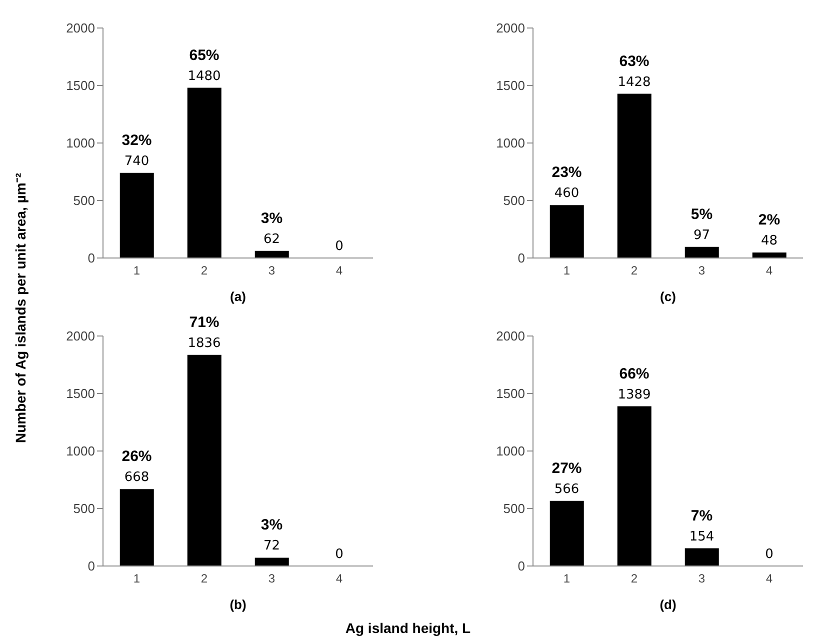  Describe the element at coordinates (238, 604) in the screenshot. I see `x-axis-title: (b)` at that location.